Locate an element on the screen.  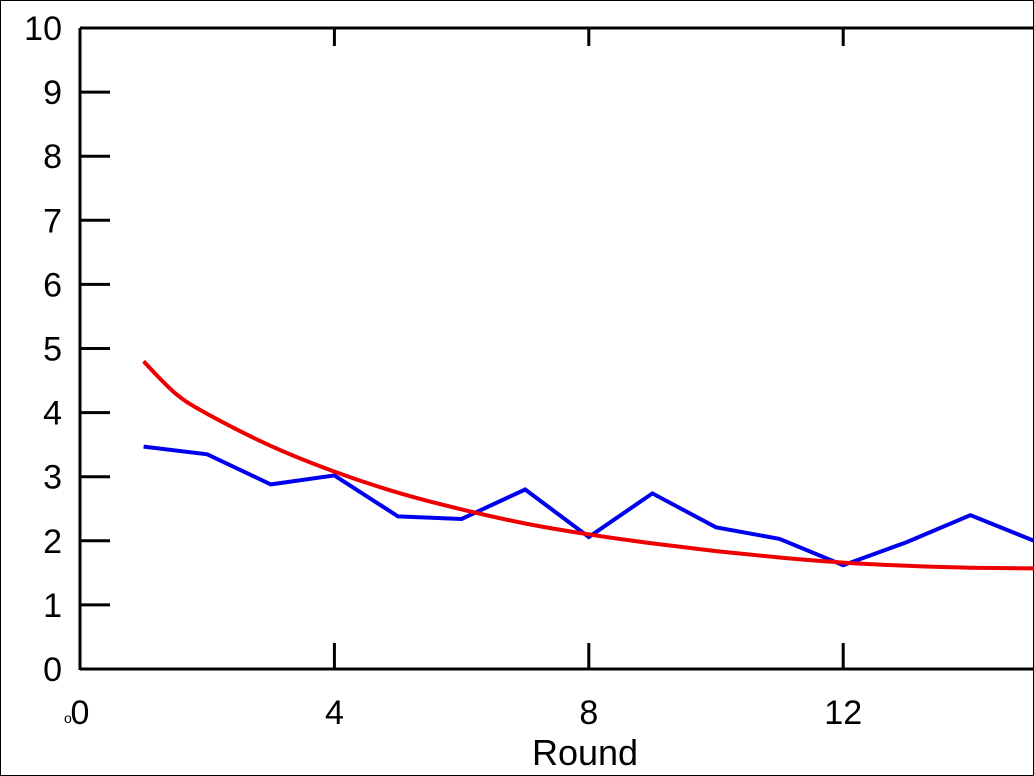
y-tick-label-5: 5 is located at coordinates (52, 350).